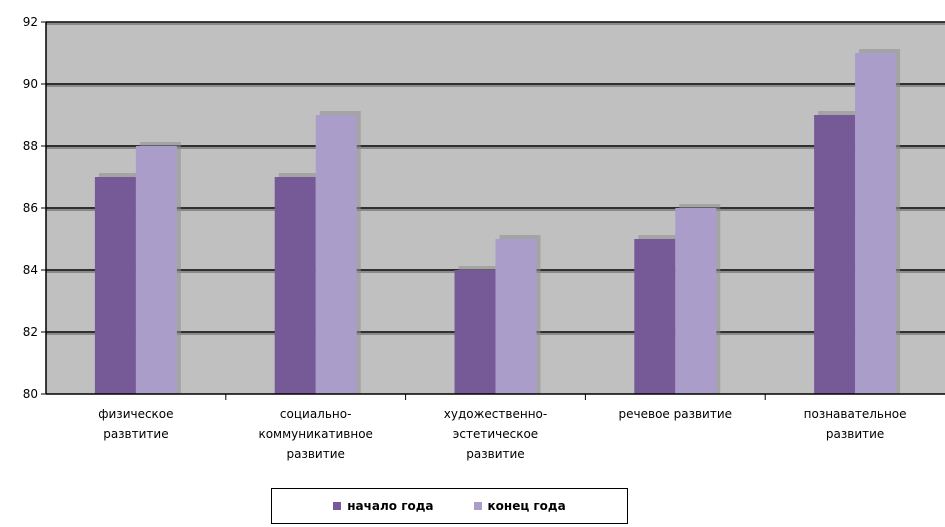 The height and width of the screenshot is (527, 945). I want to click on category-label-2-line-3: развитие, so click(315, 454).